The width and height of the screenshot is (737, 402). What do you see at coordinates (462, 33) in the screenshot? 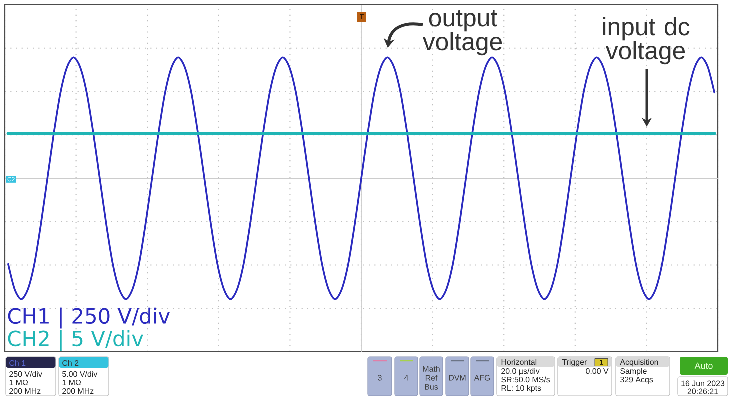
I see `text: output voltage` at bounding box center [462, 33].